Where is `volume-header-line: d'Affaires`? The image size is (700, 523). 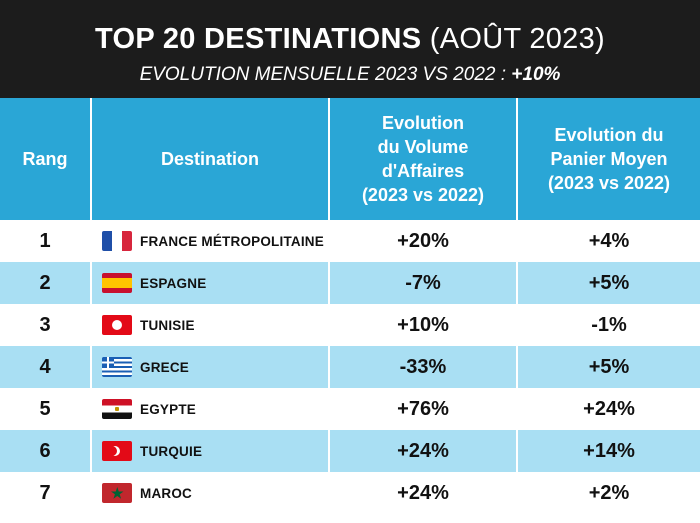 volume-header-line: d'Affaires is located at coordinates (423, 171).